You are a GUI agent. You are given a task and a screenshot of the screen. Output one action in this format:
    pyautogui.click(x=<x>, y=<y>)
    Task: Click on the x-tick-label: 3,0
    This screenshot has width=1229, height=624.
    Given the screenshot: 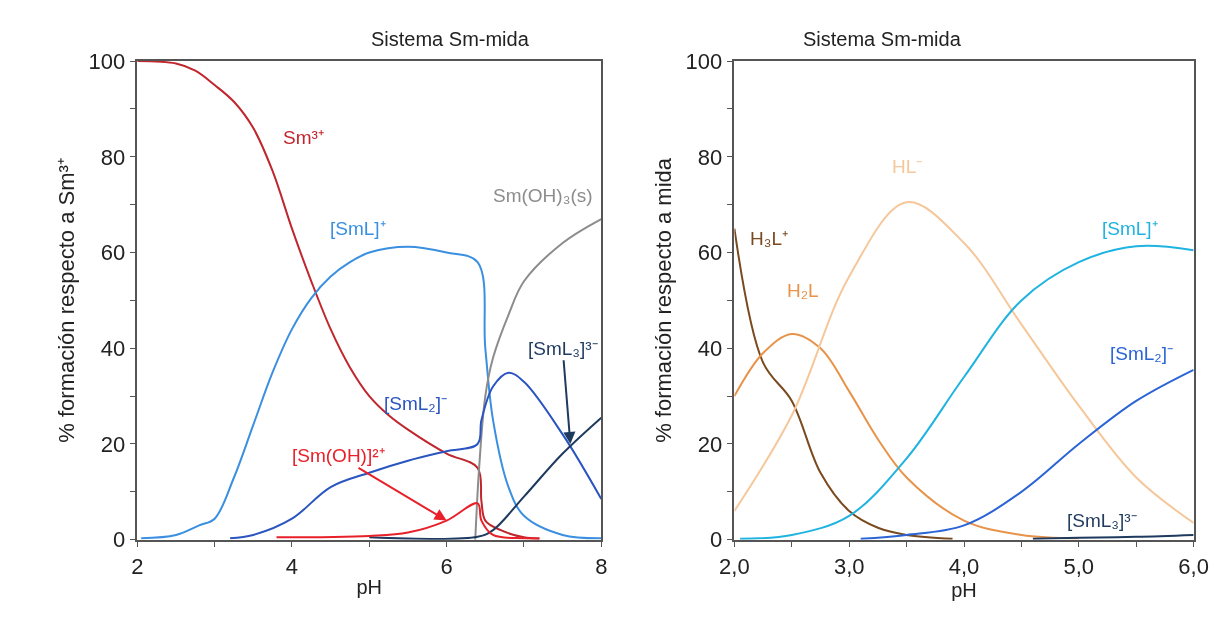 What is the action you would take?
    pyautogui.click(x=849, y=566)
    